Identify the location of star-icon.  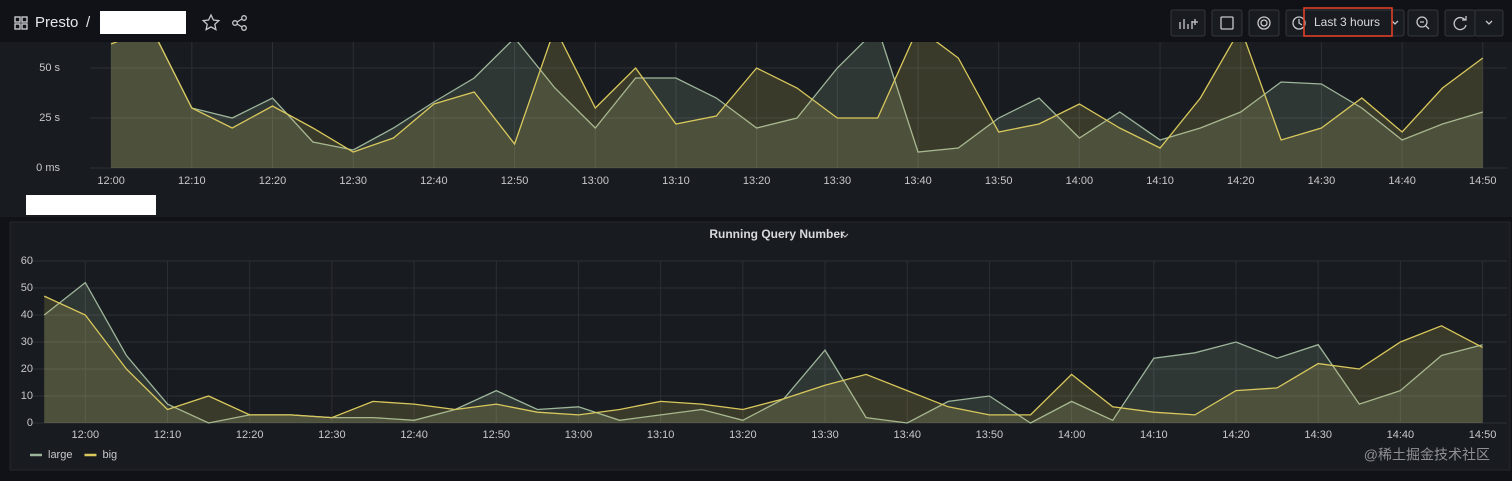
(211, 22).